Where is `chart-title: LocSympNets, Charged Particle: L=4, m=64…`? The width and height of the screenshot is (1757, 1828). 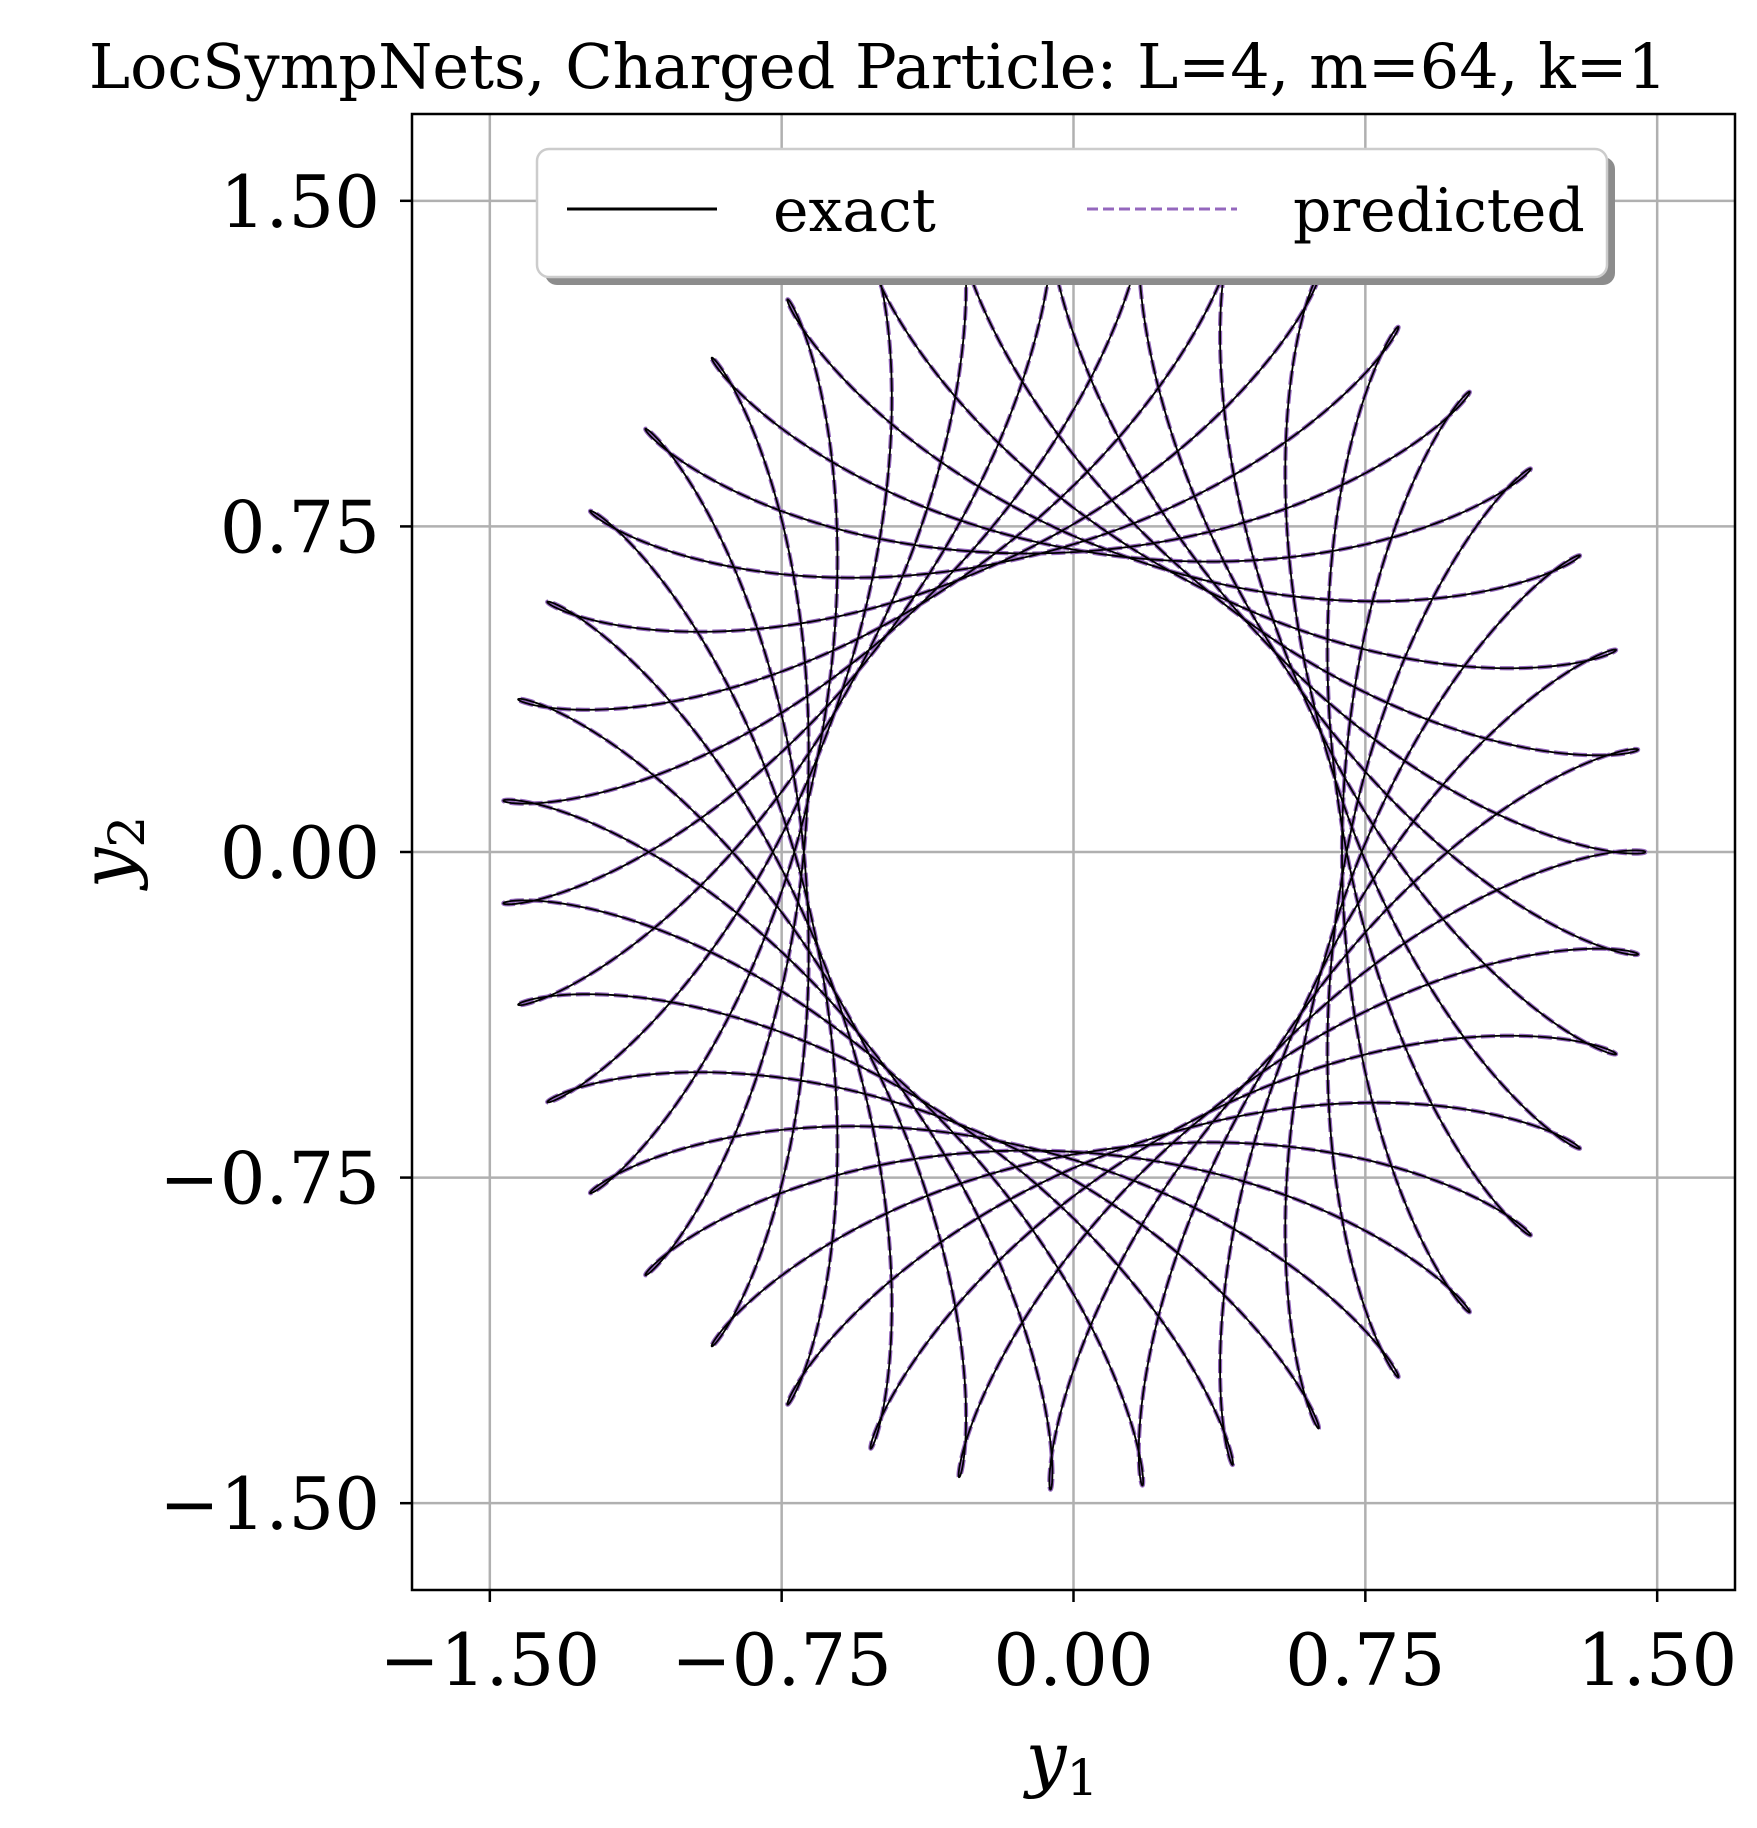 chart-title: LocSympNets, Charged Particle: L=4, m=64… is located at coordinates (878, 66).